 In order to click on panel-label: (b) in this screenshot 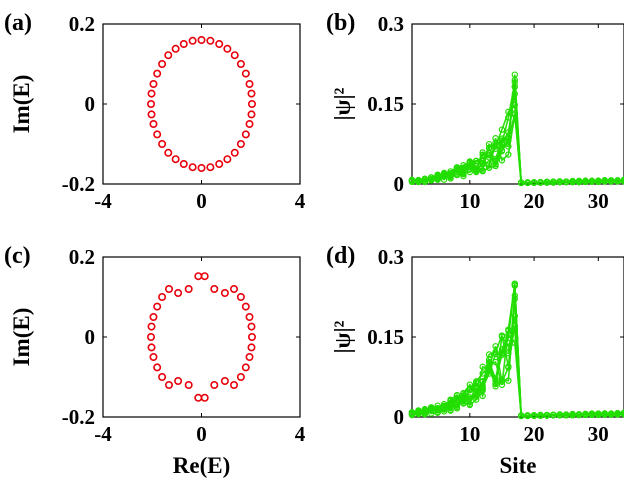, I will do `click(340, 23)`.